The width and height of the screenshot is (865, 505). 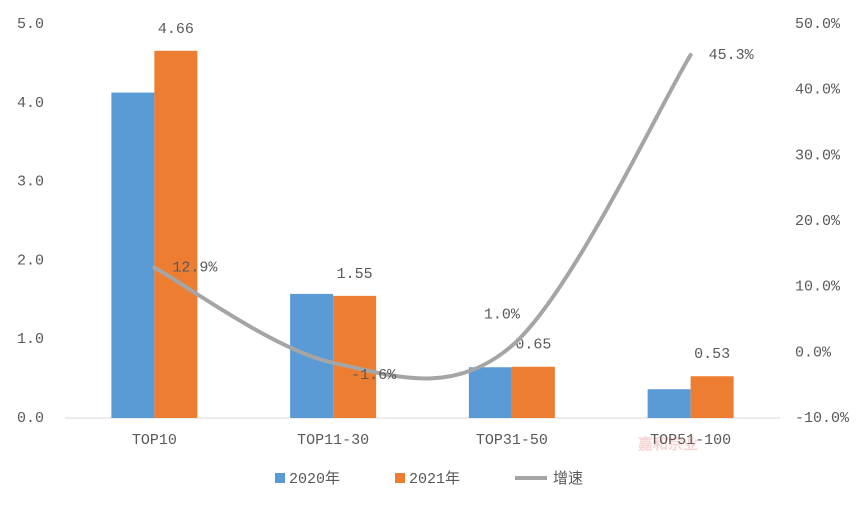 I want to click on y-tick-label: 4.0, so click(x=30, y=103).